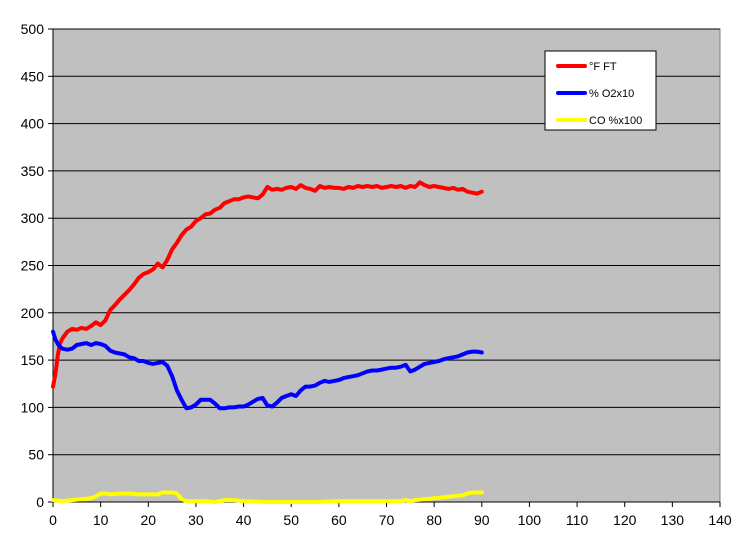 Image resolution: width=749 pixels, height=556 pixels. Describe the element at coordinates (720, 520) in the screenshot. I see `x-tick-label: 140` at that location.